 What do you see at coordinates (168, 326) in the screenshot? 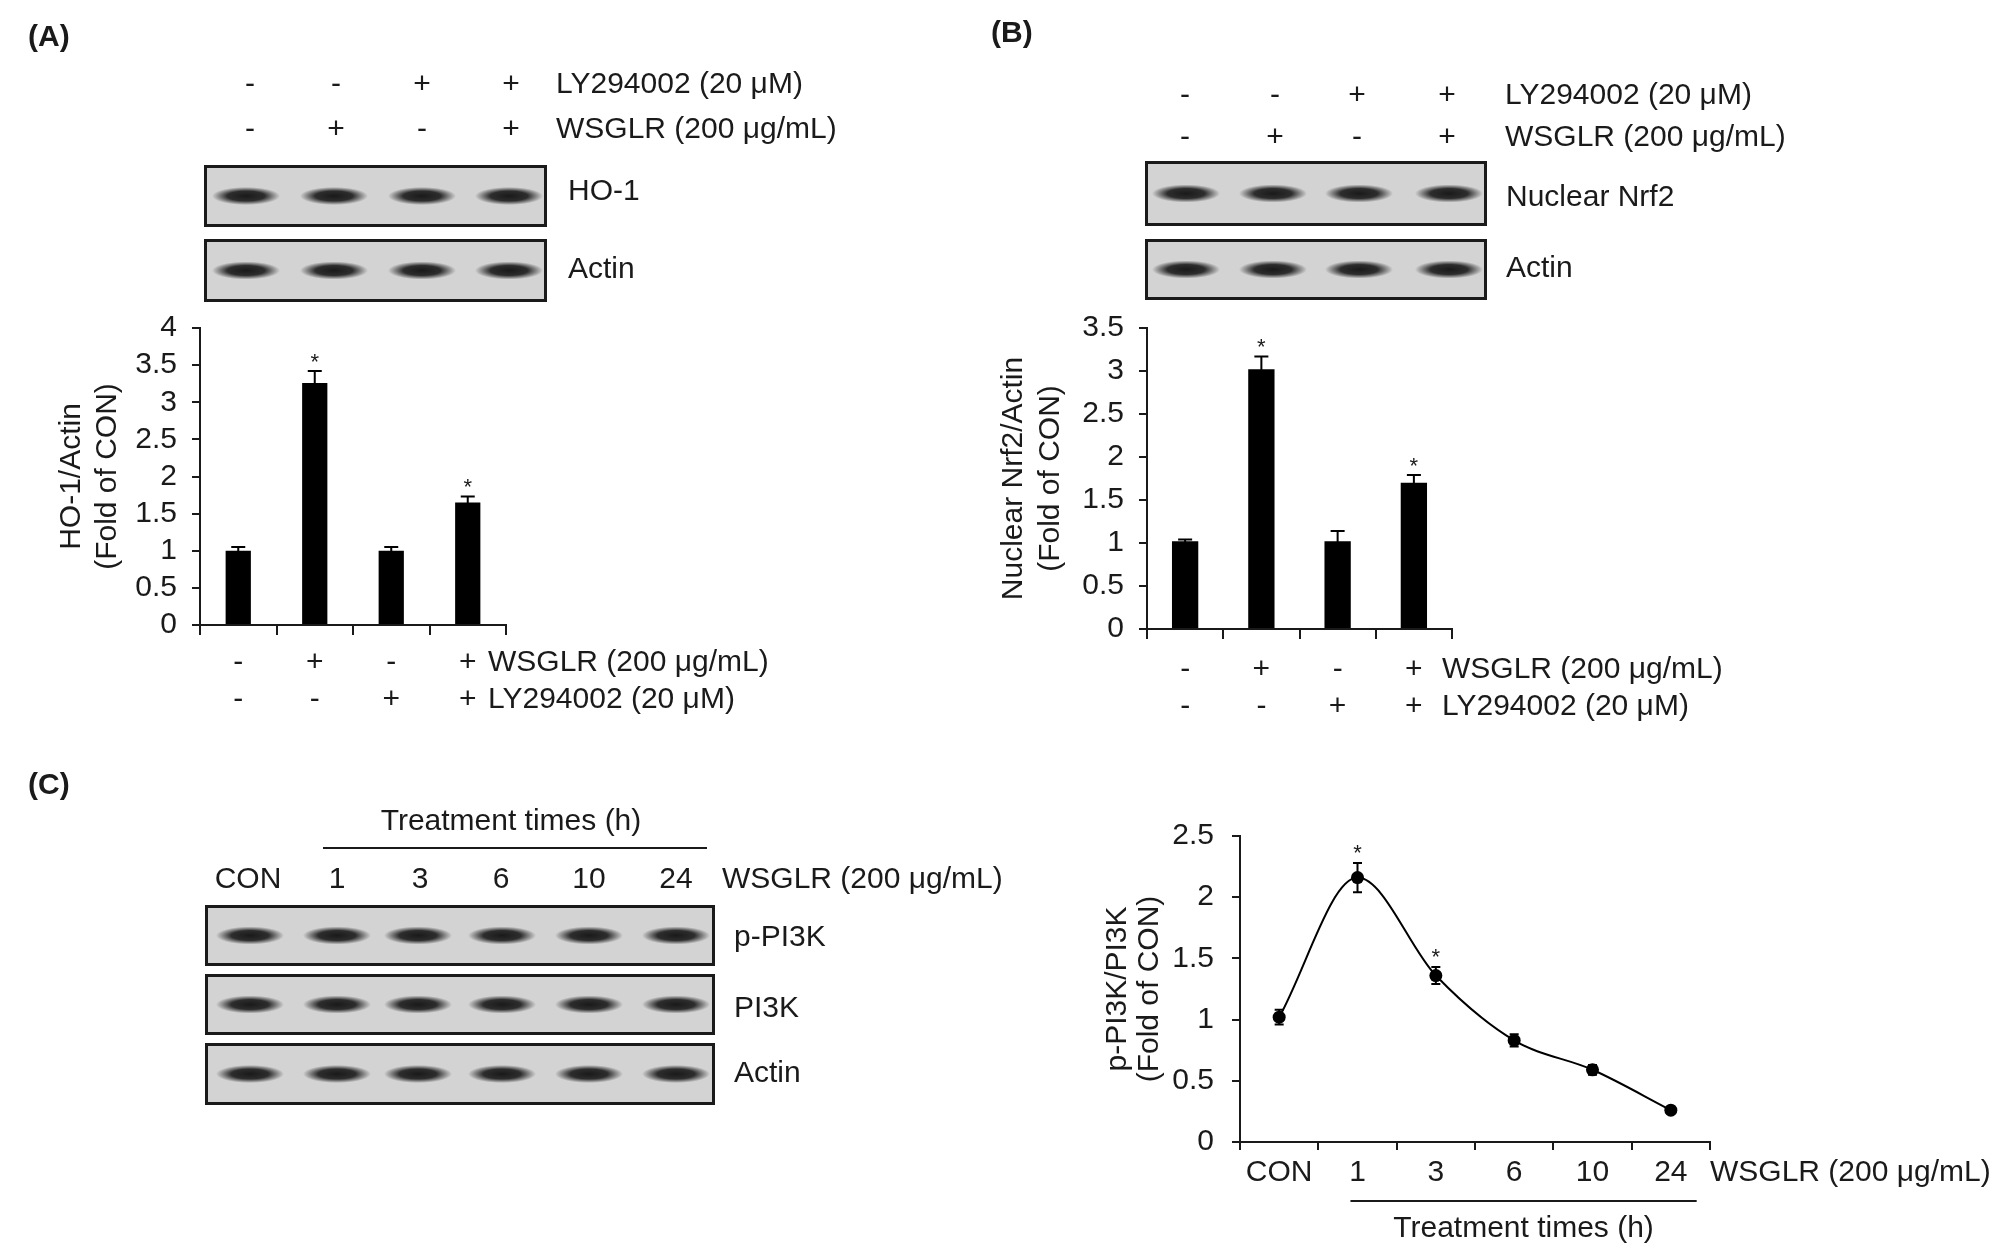
I see `y-tick-label: 4` at bounding box center [168, 326].